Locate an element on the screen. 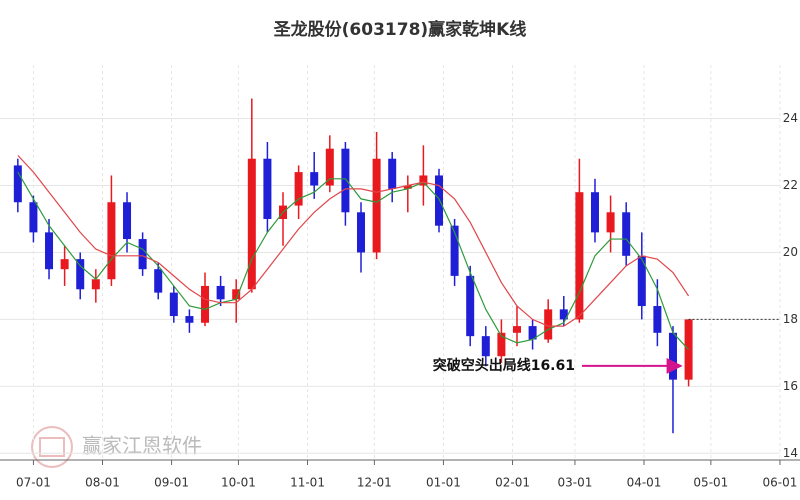  x-tick-label: 10-01 is located at coordinates (238, 483).